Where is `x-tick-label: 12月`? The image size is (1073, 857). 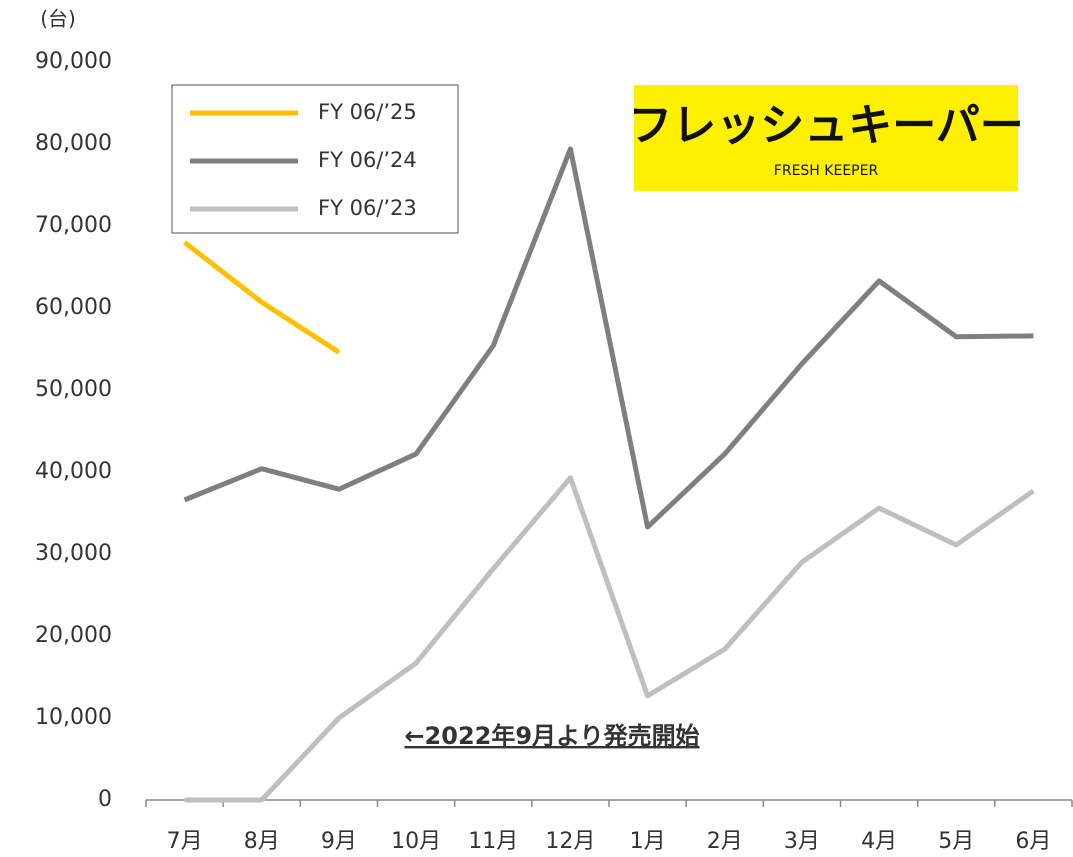 x-tick-label: 12月 is located at coordinates (570, 841).